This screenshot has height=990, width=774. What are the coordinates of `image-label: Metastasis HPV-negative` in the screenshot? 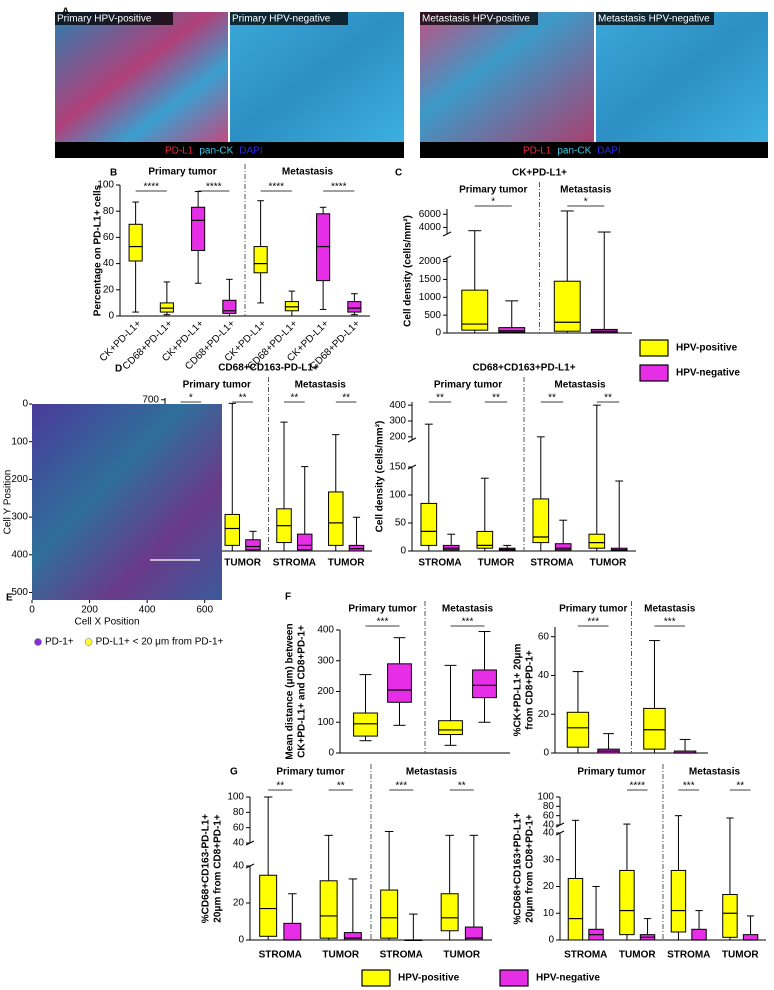 It's located at (654, 19).